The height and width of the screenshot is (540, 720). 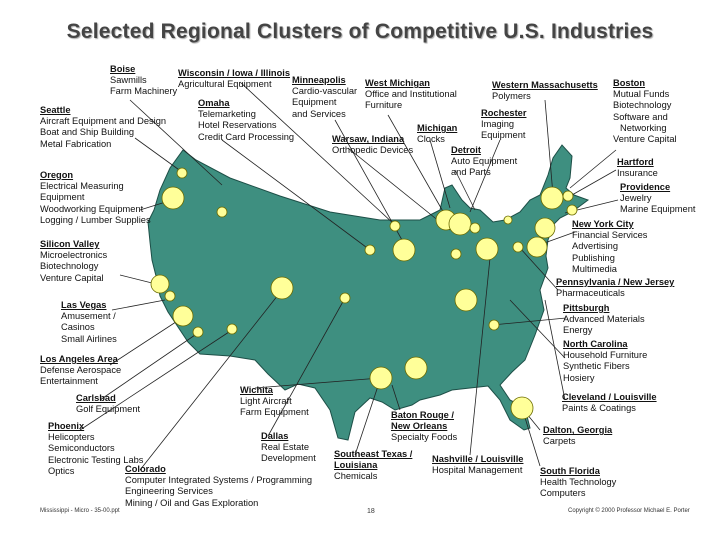 What do you see at coordinates (103, 121) in the screenshot?
I see `cluster-industry: Aircraft Equipment and Design` at bounding box center [103, 121].